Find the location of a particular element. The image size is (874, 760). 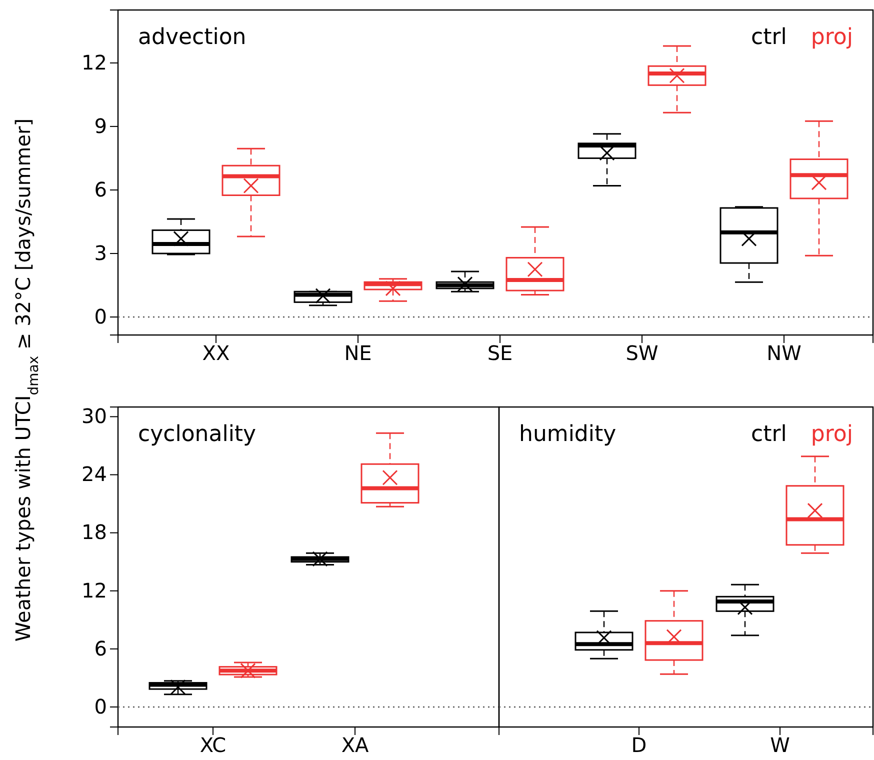

x-tick-label: SW is located at coordinates (642, 353).